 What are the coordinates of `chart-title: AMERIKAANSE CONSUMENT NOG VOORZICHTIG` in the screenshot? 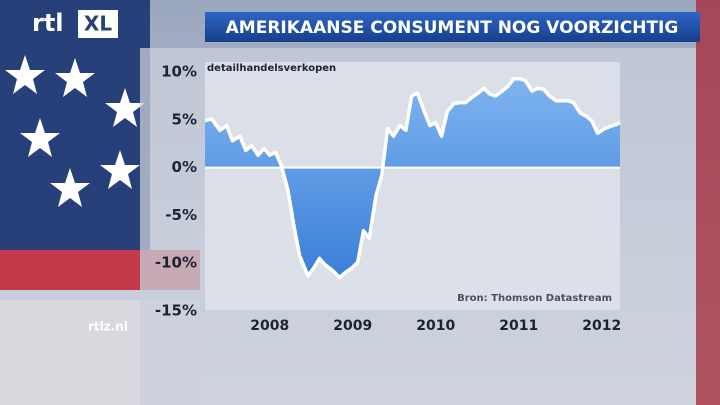 It's located at (452, 28).